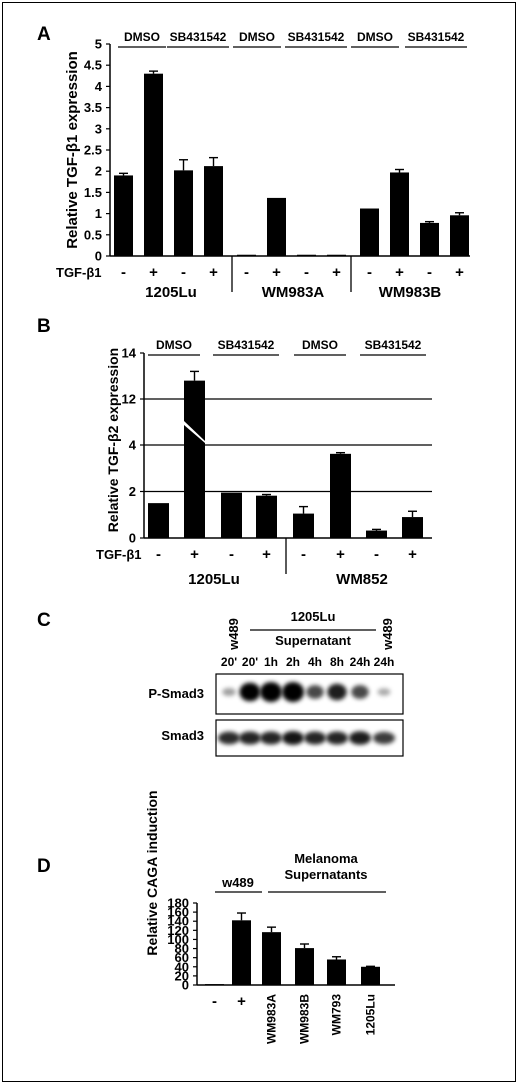 This screenshot has height=1086, width=520. Describe the element at coordinates (325, 874) in the screenshot. I see `panel-d-group-melanoma-line2: Supernatants` at that location.